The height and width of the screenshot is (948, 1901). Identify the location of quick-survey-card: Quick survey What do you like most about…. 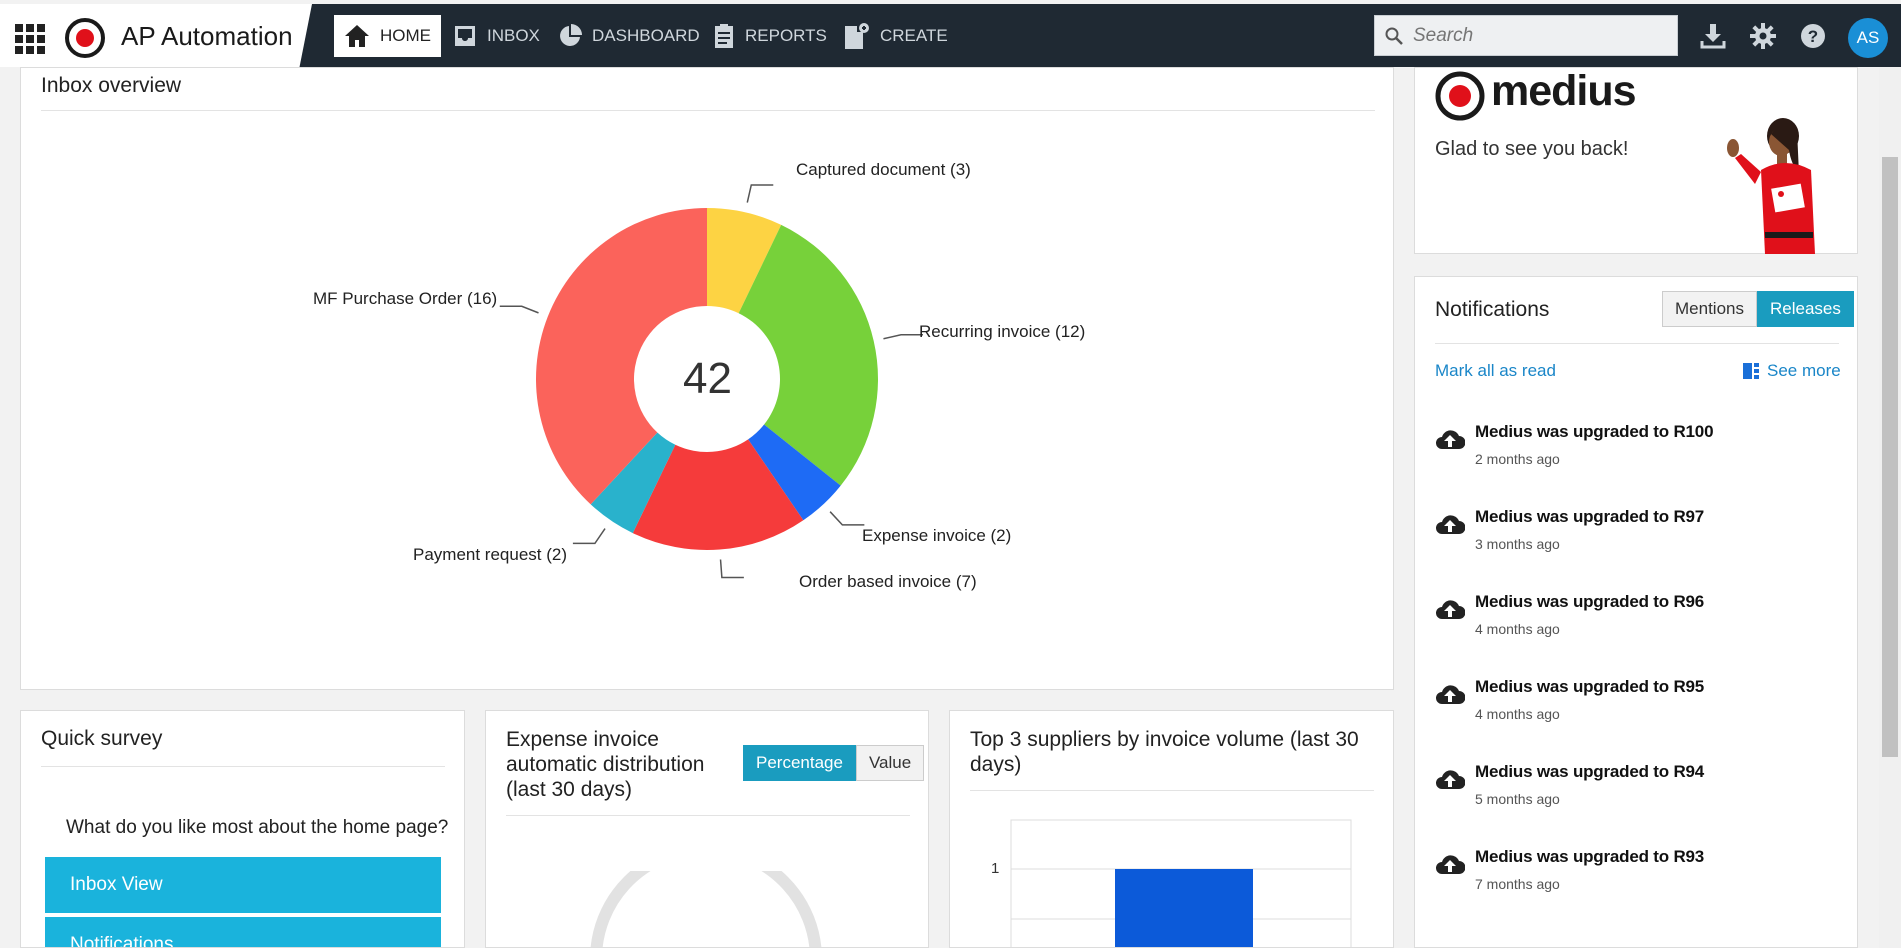
(242, 829).